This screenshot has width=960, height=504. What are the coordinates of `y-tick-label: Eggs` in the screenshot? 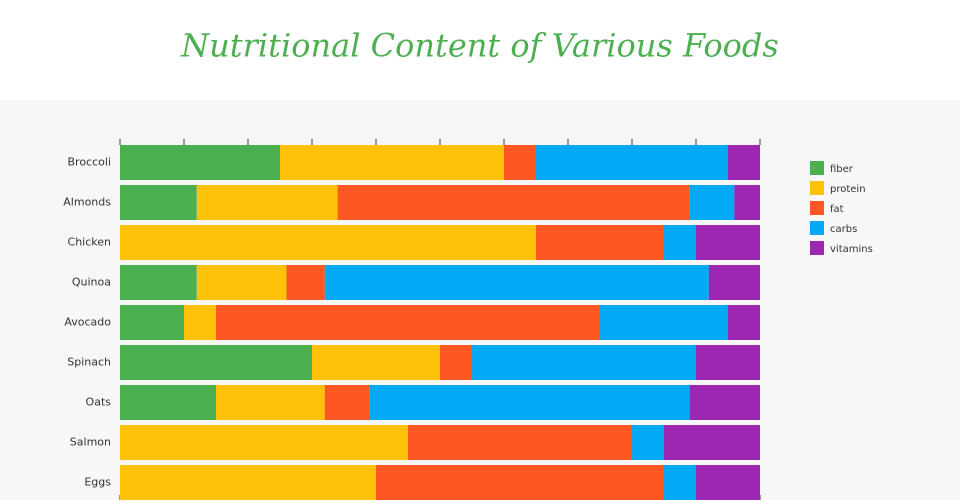 It's located at (97, 482).